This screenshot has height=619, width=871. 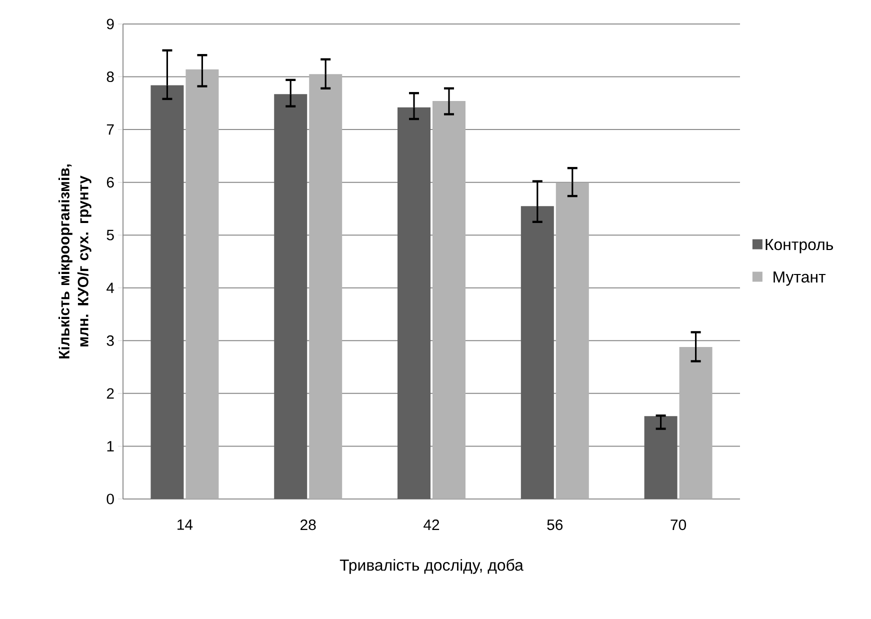 What do you see at coordinates (75, 261) in the screenshot?
I see `y-axis-title: Кількість мікроорганізмів, млн. КУО/г сух. грунту` at bounding box center [75, 261].